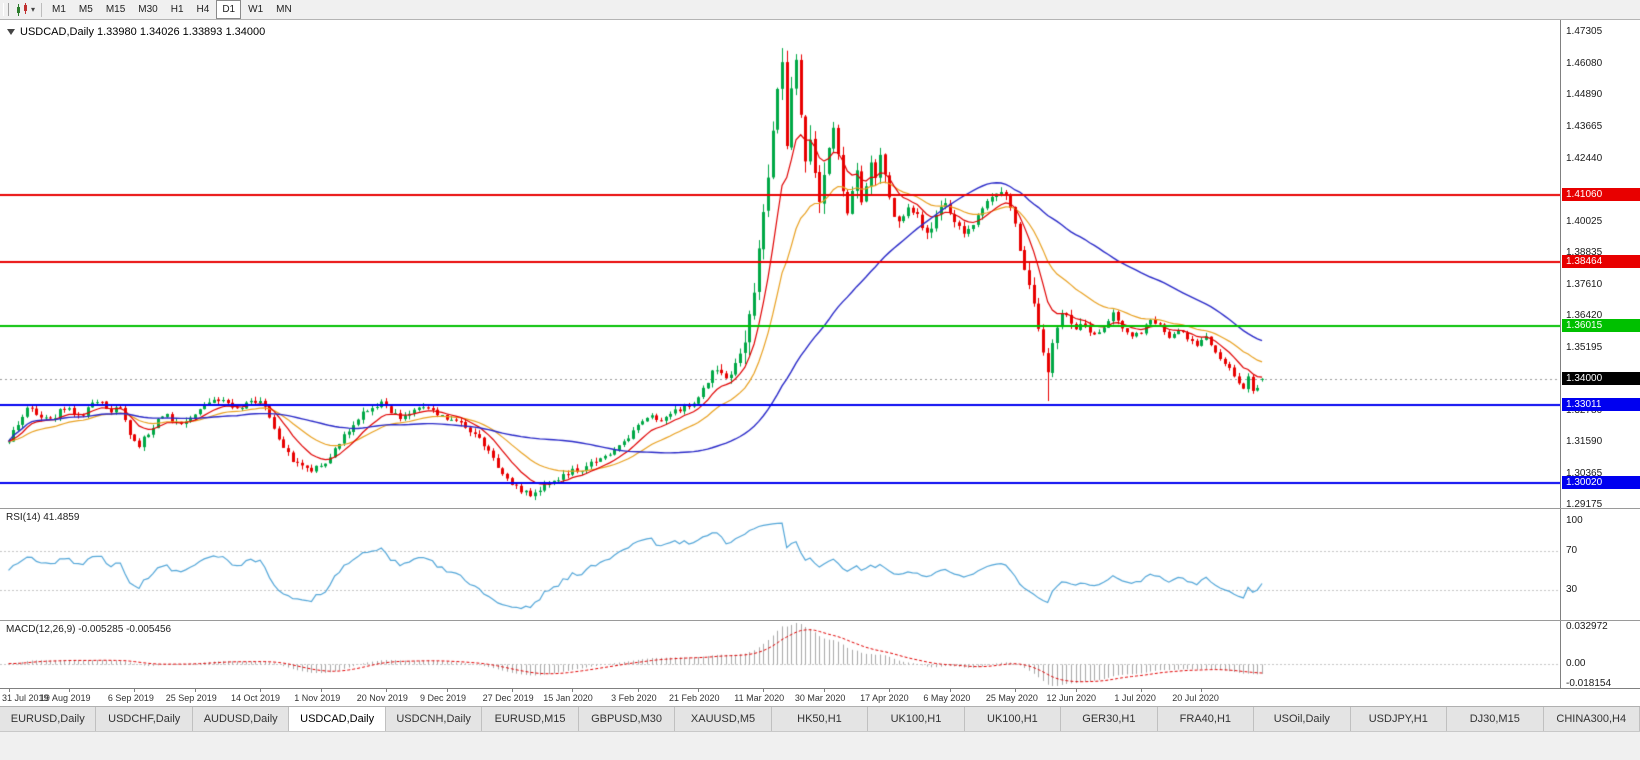 The width and height of the screenshot is (1640, 760). Describe the element at coordinates (508, 698) in the screenshot. I see `date-axis-label: 27 Dec 2019` at that location.